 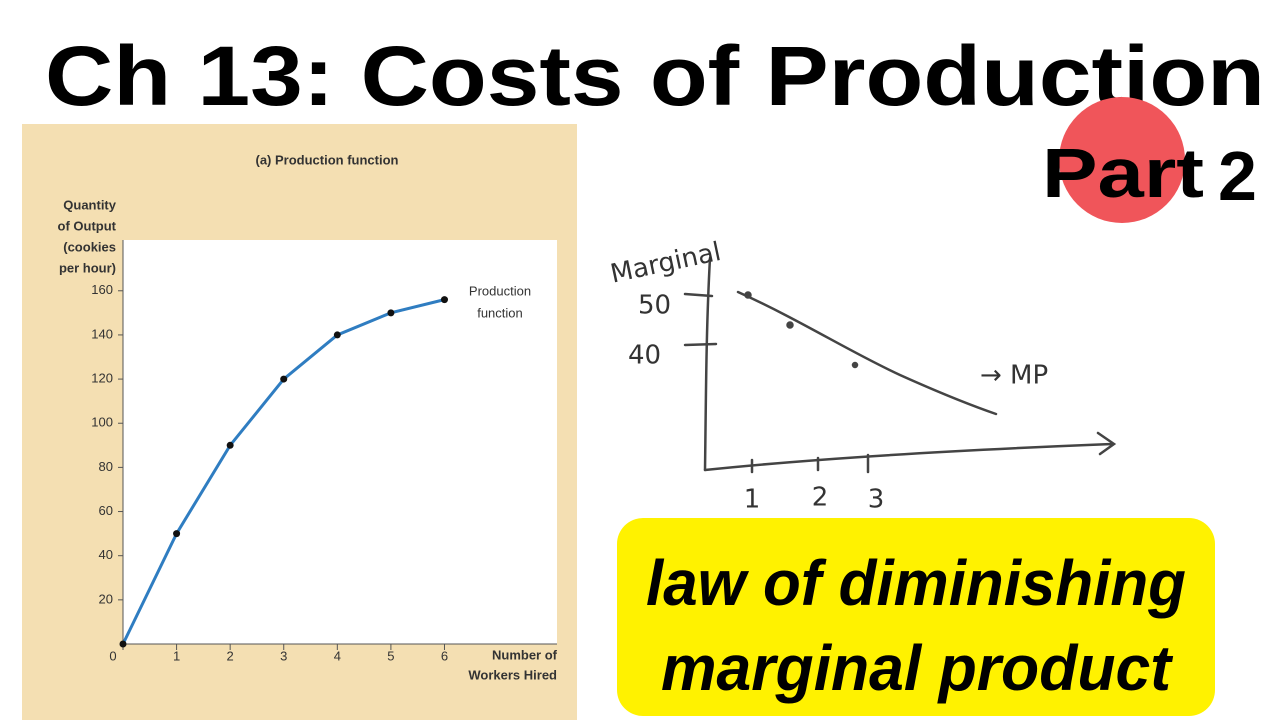 I want to click on y-axis-label: Quantity, so click(x=89, y=204).